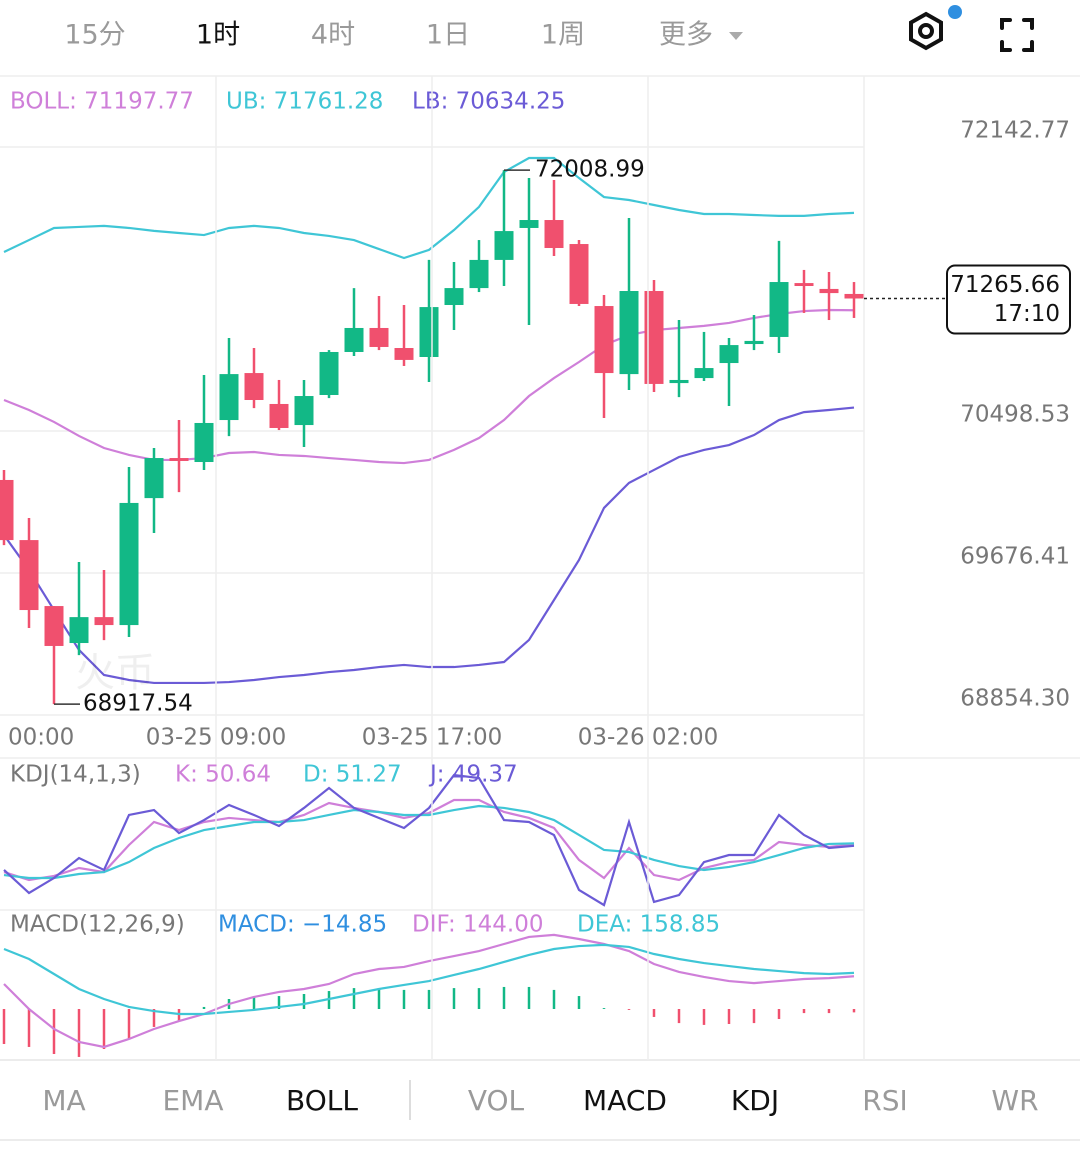 Image resolution: width=1080 pixels, height=1157 pixels. I want to click on current-price-box, so click(1008, 299).